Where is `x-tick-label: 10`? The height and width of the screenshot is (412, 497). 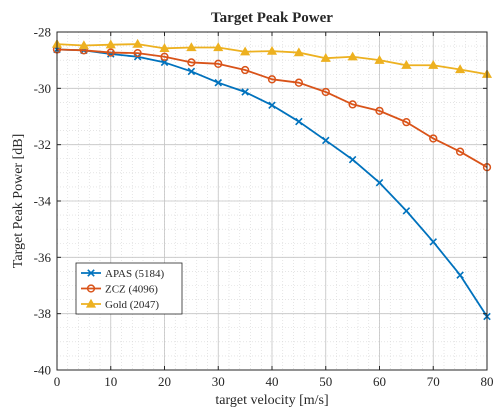 x-tick-label: 10 is located at coordinates (110, 381).